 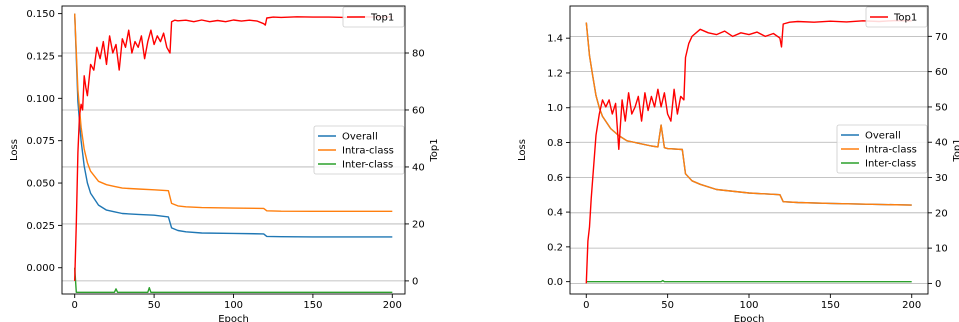 I want to click on y-tick-label: 0.4, so click(x=555, y=213).